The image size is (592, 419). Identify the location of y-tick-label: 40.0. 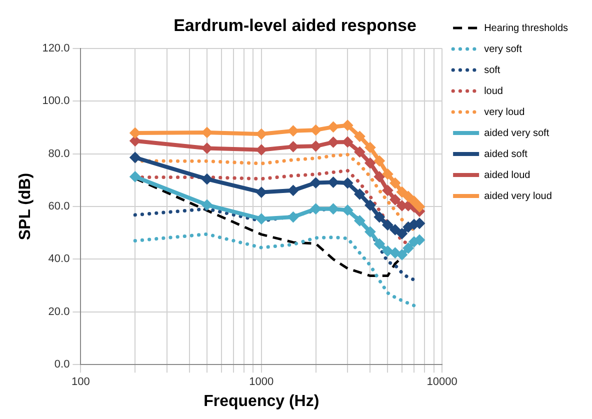
(59, 259).